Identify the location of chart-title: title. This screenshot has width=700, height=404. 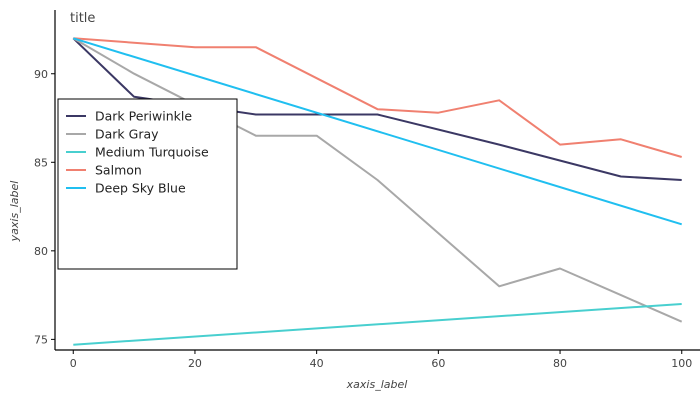
(82, 18).